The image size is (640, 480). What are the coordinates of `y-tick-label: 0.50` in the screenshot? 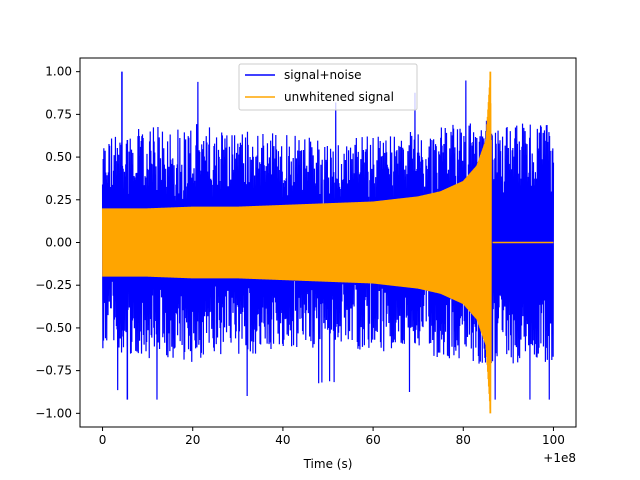 It's located at (58, 157).